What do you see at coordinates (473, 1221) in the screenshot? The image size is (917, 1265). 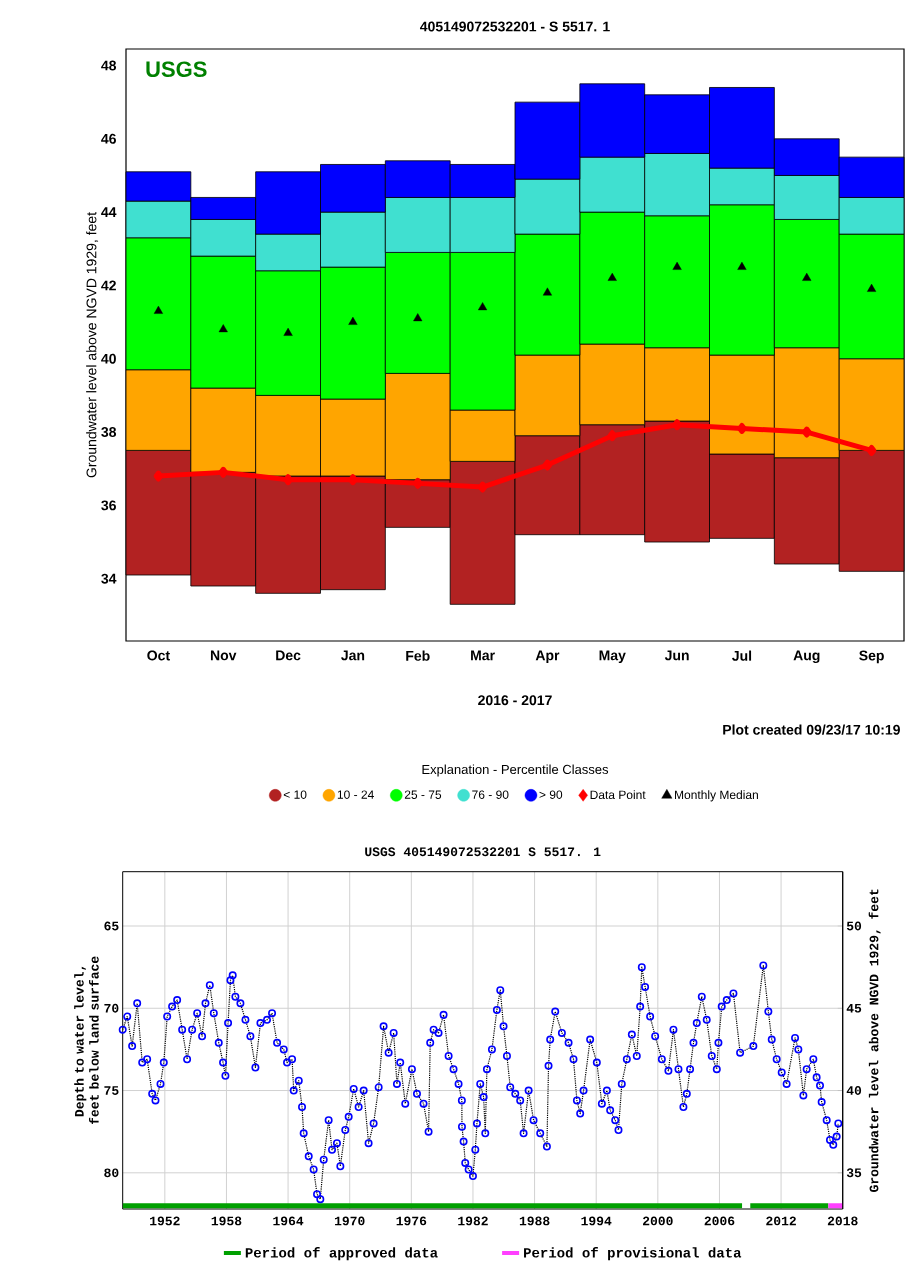 I see `x-tick-label: 1982` at bounding box center [473, 1221].